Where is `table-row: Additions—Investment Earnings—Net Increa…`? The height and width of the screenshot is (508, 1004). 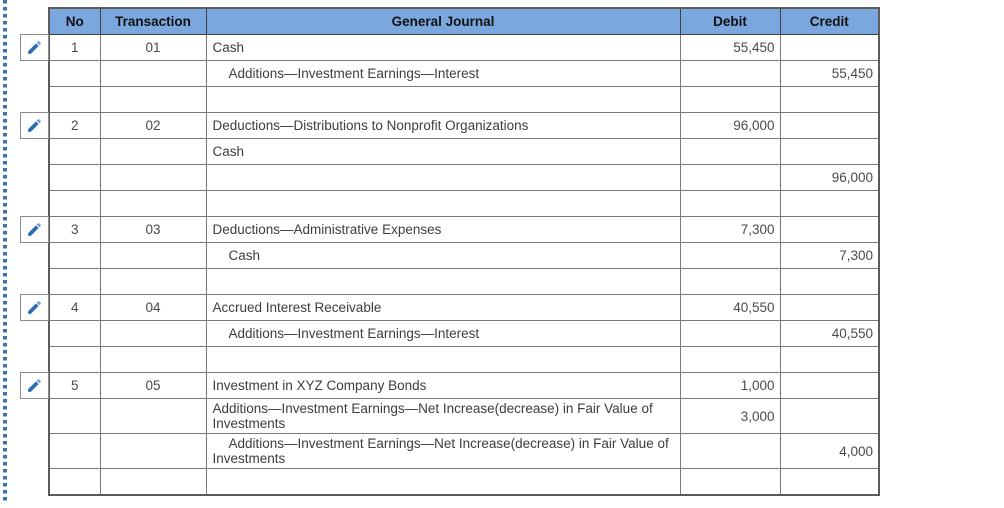
table-row: Additions—Investment Earnings—Net Increa… is located at coordinates (464, 416).